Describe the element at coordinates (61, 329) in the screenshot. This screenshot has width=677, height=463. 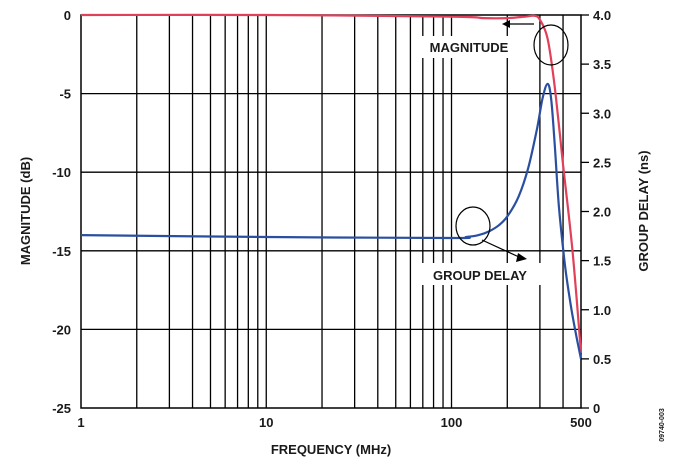
I see `y-left-tick-label: -20` at that location.